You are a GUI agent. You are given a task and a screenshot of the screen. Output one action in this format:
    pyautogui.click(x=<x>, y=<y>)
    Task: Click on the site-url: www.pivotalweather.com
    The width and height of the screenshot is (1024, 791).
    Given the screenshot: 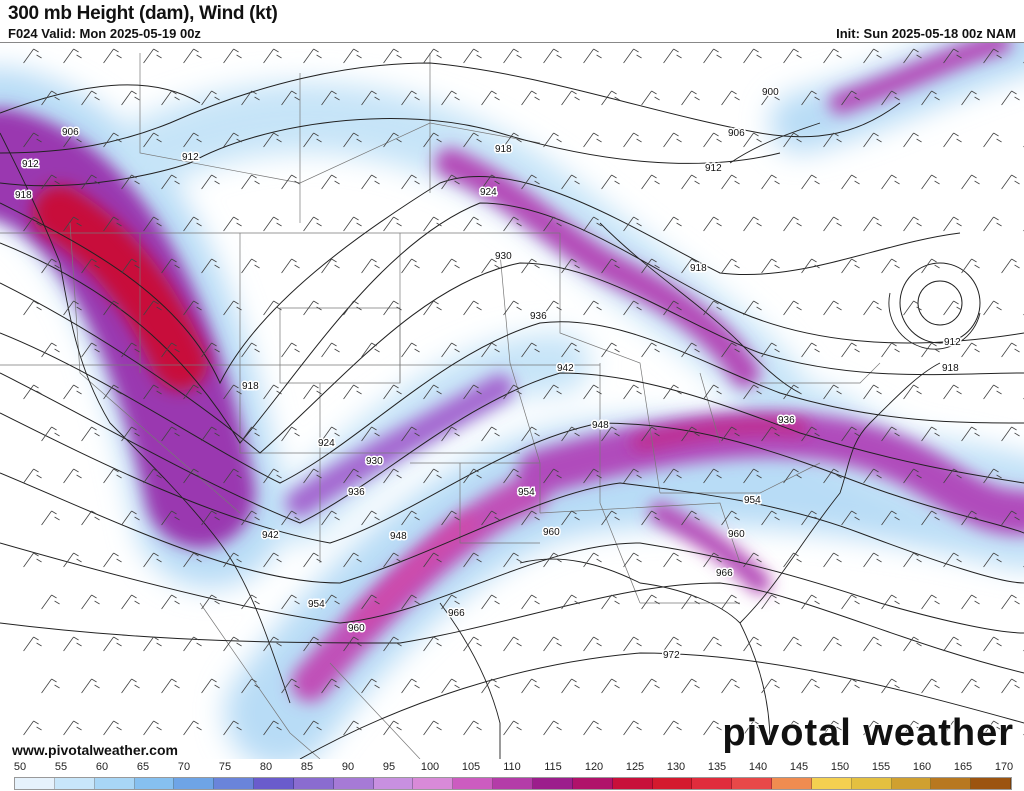 What is the action you would take?
    pyautogui.click(x=95, y=750)
    